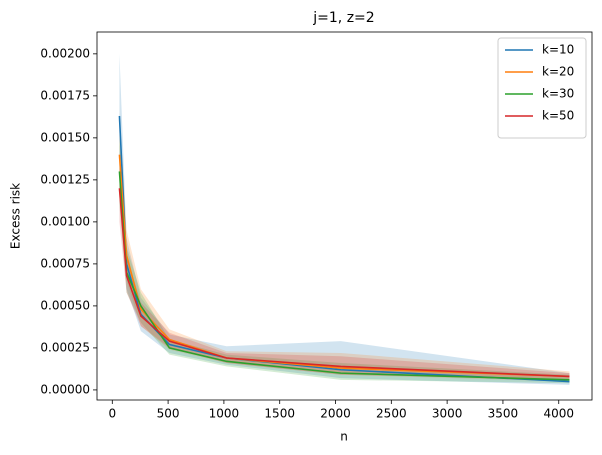 This screenshot has height=455, width=602. What do you see at coordinates (503, 414) in the screenshot?
I see `x-tick-label: 3500` at bounding box center [503, 414].